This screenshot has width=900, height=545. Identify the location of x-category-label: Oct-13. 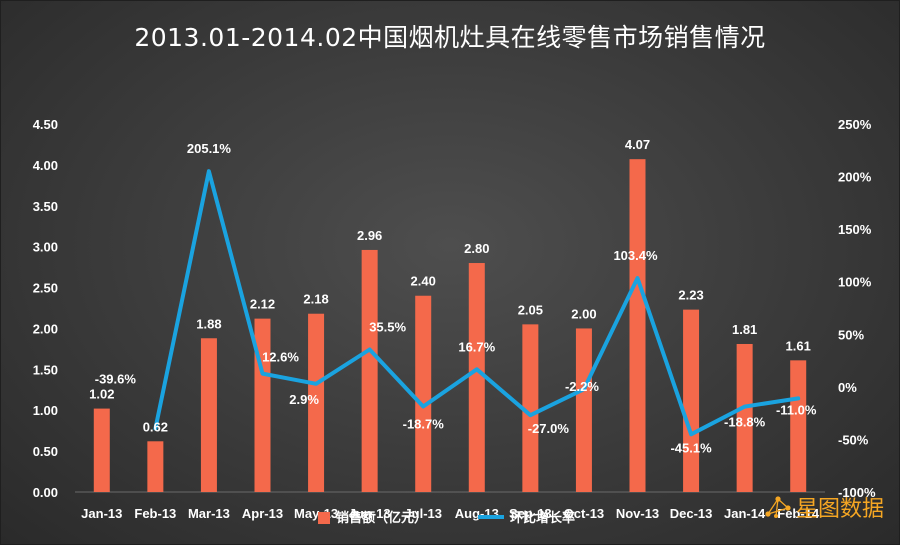
(584, 513).